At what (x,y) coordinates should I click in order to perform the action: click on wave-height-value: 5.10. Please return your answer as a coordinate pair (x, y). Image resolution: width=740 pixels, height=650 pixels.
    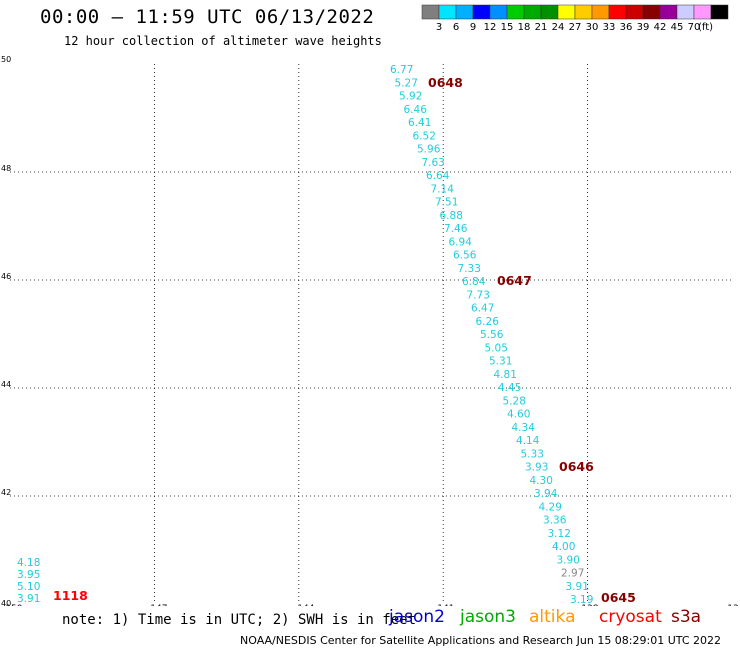
    Looking at the image, I should click on (28, 587).